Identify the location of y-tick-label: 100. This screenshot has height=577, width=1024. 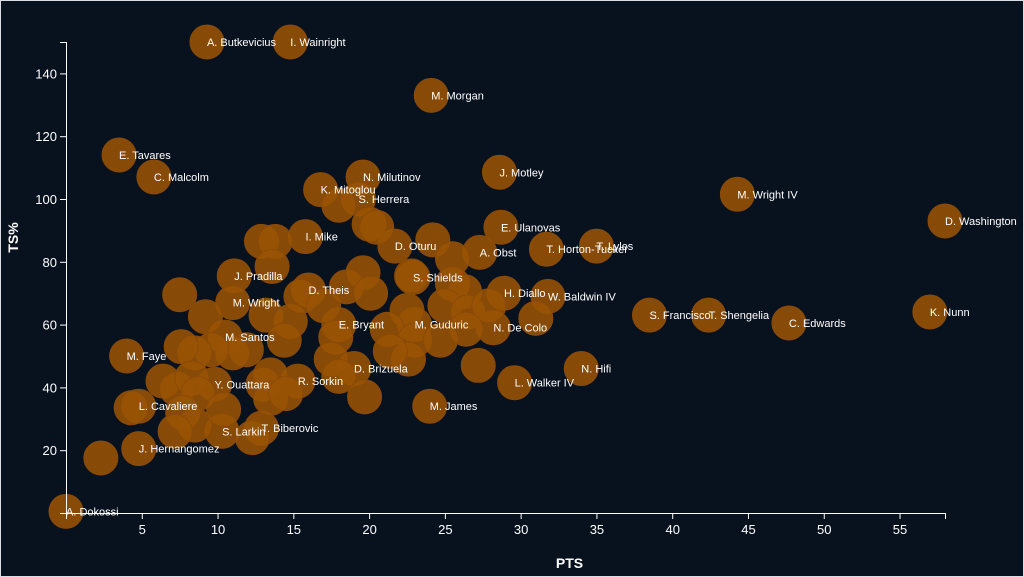
(46, 199).